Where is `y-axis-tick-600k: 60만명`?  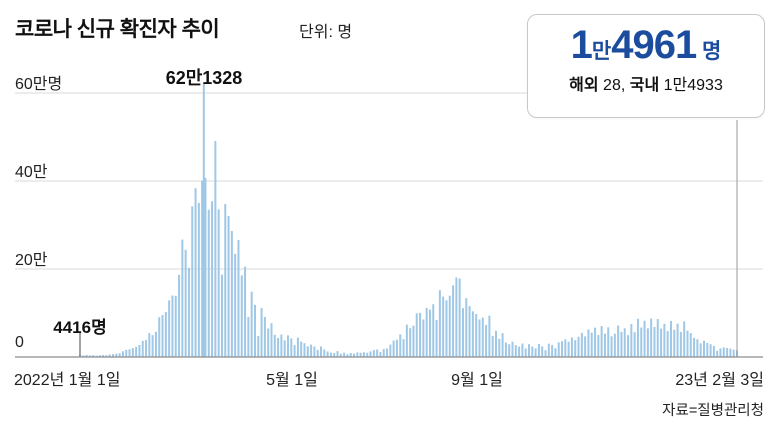 y-axis-tick-600k: 60만명 is located at coordinates (39, 84).